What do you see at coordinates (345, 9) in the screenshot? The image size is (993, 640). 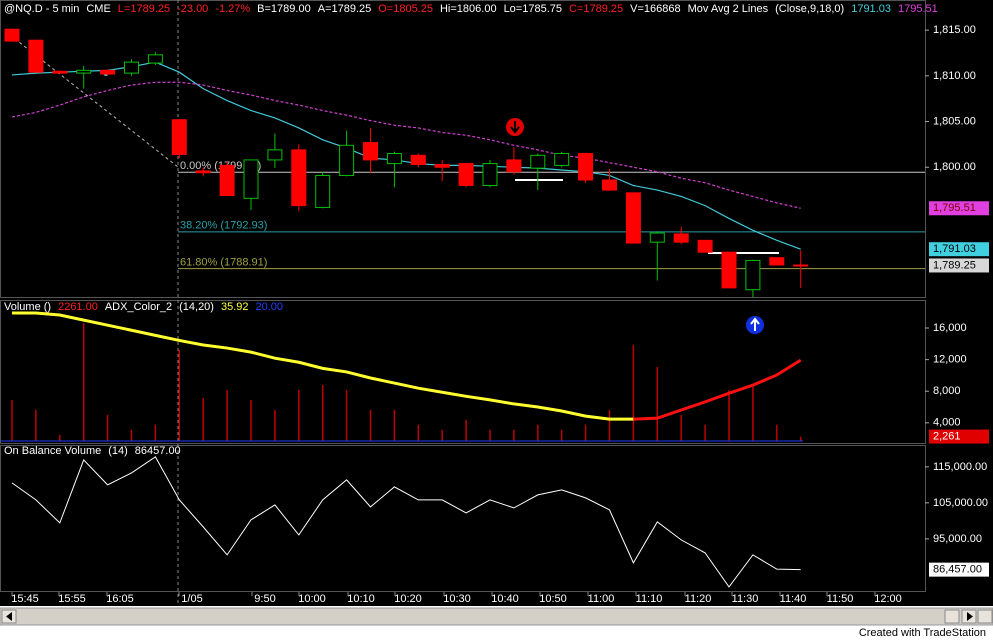 I see `legend-item: A=1789.25` at bounding box center [345, 9].